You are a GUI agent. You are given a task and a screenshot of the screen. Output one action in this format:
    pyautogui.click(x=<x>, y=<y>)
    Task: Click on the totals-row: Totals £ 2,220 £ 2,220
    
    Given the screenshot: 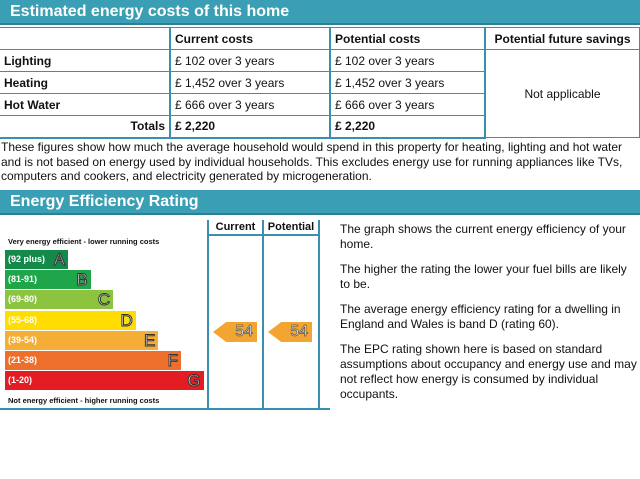 What is the action you would take?
    pyautogui.click(x=320, y=127)
    